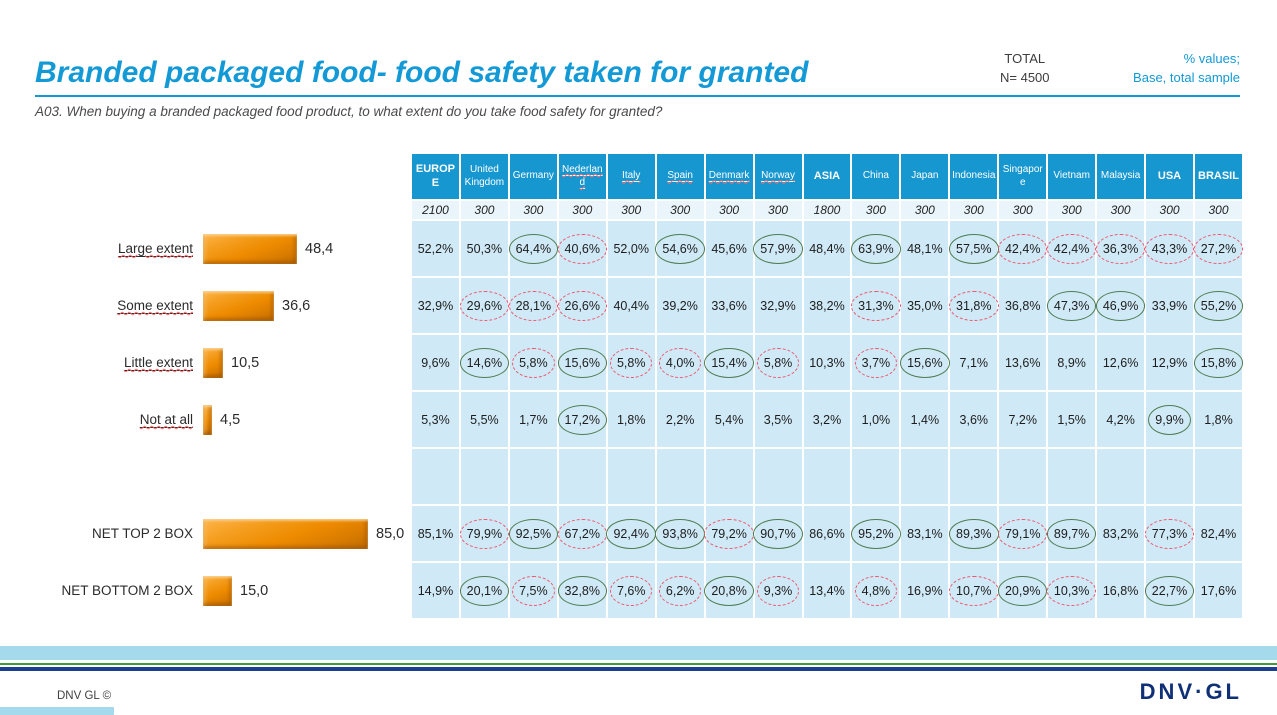 This screenshot has width=1277, height=715. I want to click on column-header: Malaysia, so click(1121, 176).